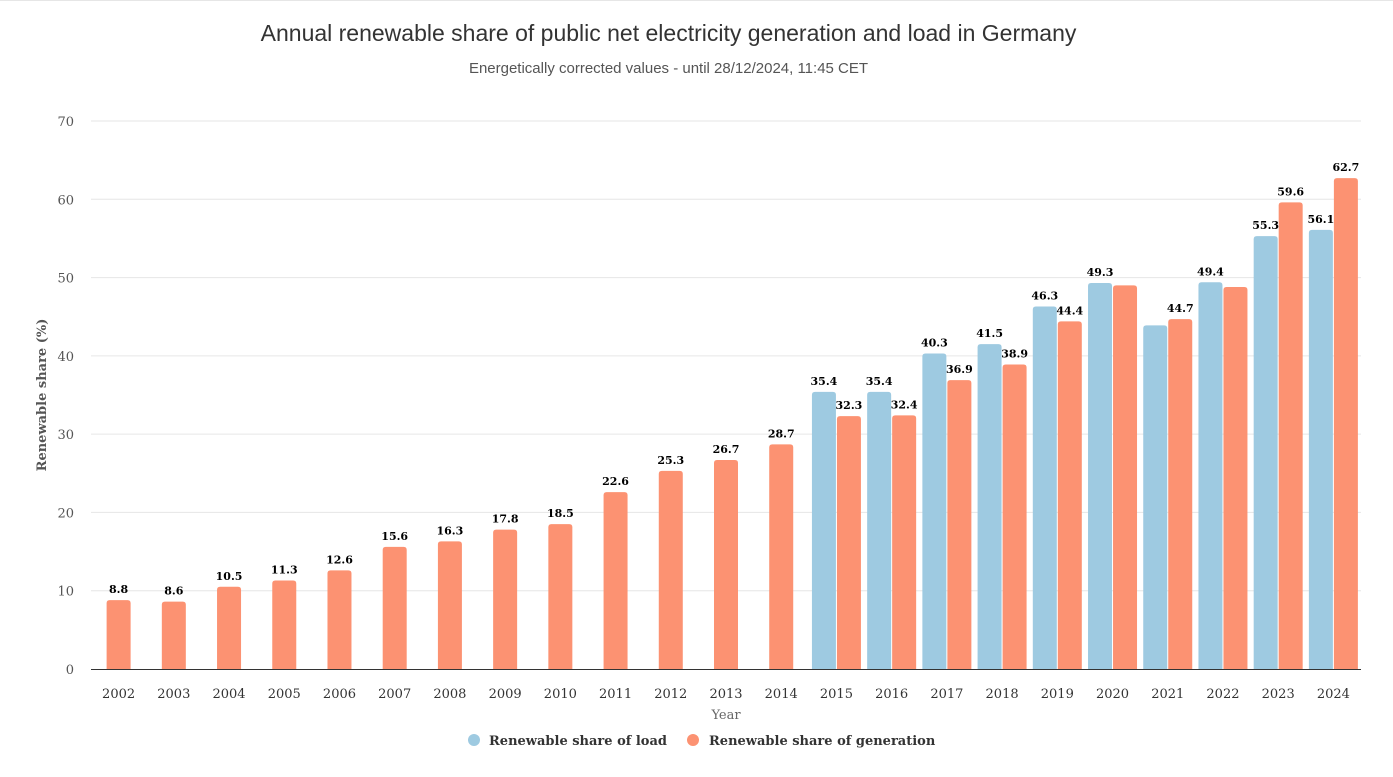 The image size is (1393, 777). I want to click on data-label-generation-2021: 44.7, so click(1180, 308).